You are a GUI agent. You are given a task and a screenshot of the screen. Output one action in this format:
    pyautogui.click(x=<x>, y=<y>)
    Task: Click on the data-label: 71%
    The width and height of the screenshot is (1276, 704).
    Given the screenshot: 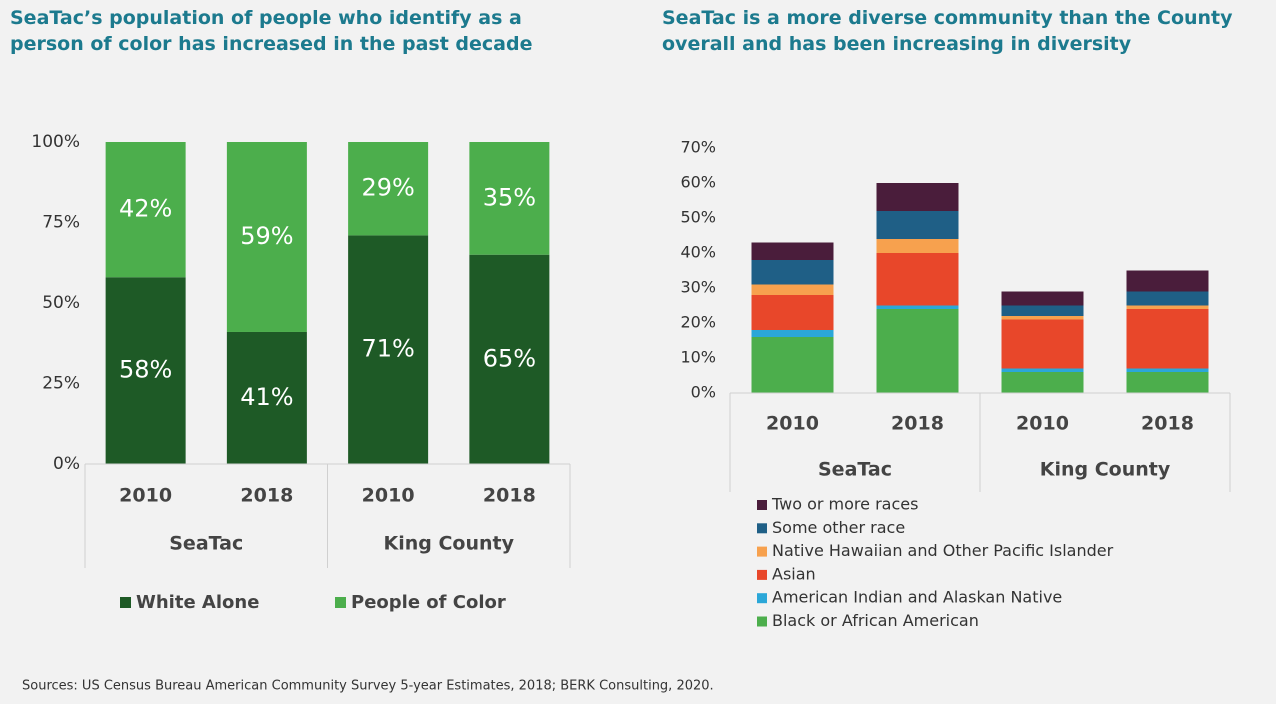 What is the action you would take?
    pyautogui.click(x=387, y=349)
    